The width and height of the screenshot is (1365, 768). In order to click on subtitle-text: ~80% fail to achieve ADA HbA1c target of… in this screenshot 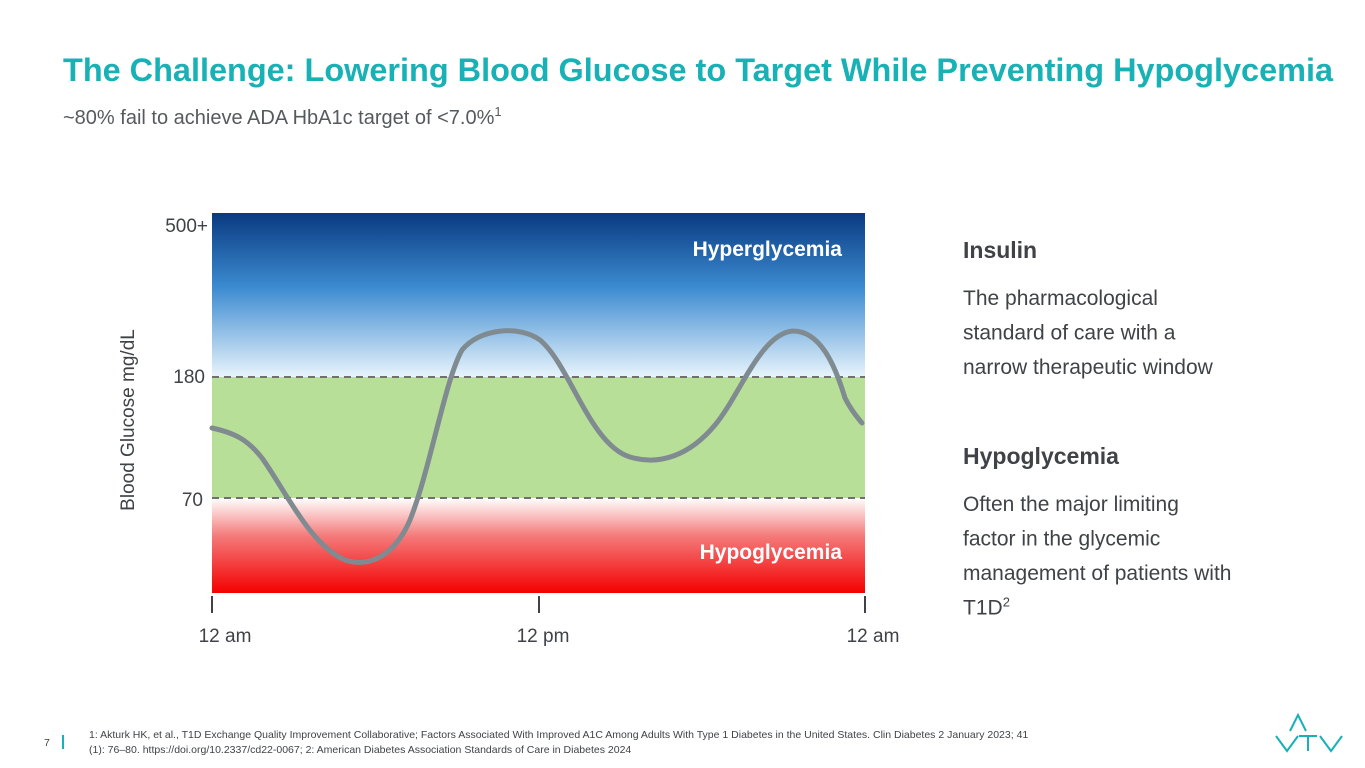, I will do `click(279, 118)`.